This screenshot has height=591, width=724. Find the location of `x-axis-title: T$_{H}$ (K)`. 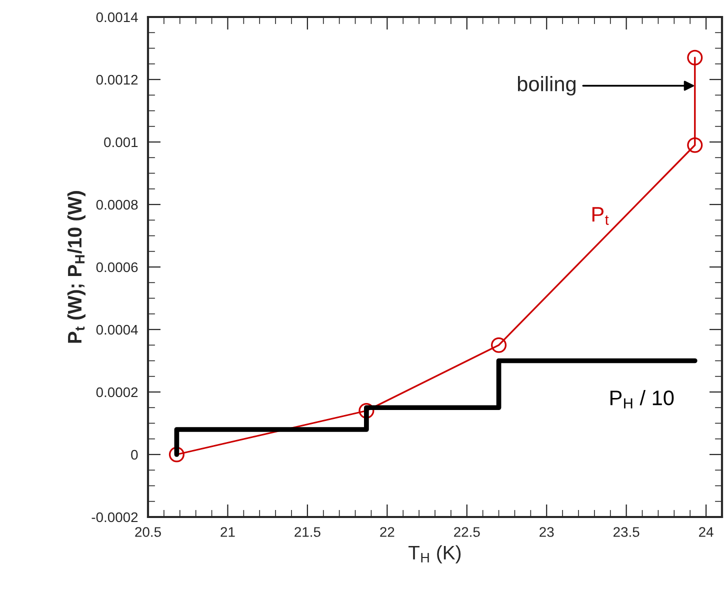

x-axis-title: T$_{H}$ (K) is located at coordinates (434, 554).